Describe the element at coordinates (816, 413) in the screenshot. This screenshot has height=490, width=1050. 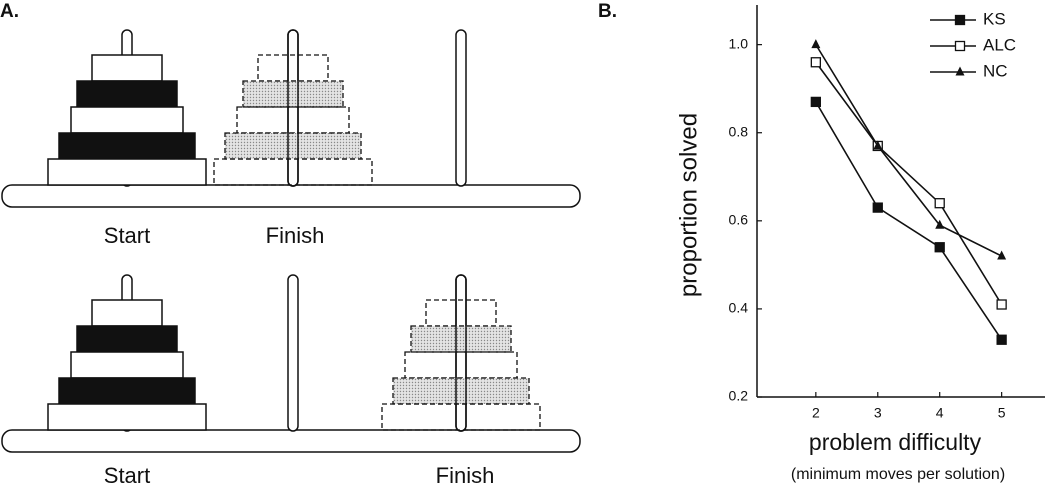
I see `x-tick-label: 2` at that location.